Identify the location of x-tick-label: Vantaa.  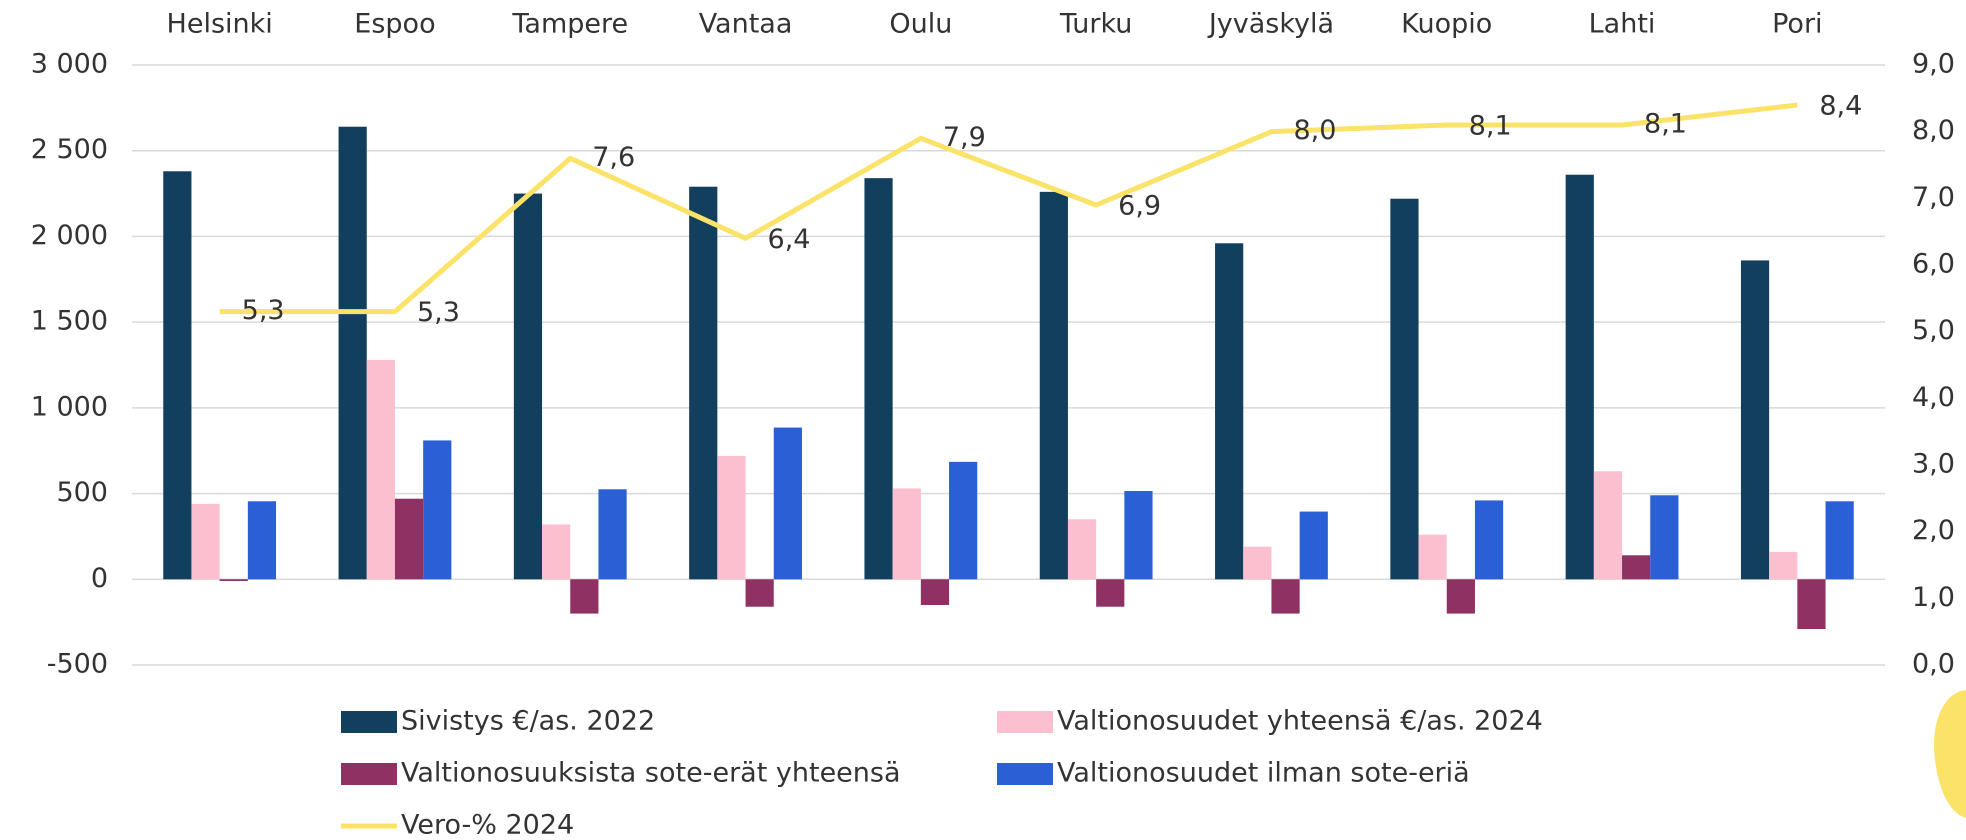
(746, 24).